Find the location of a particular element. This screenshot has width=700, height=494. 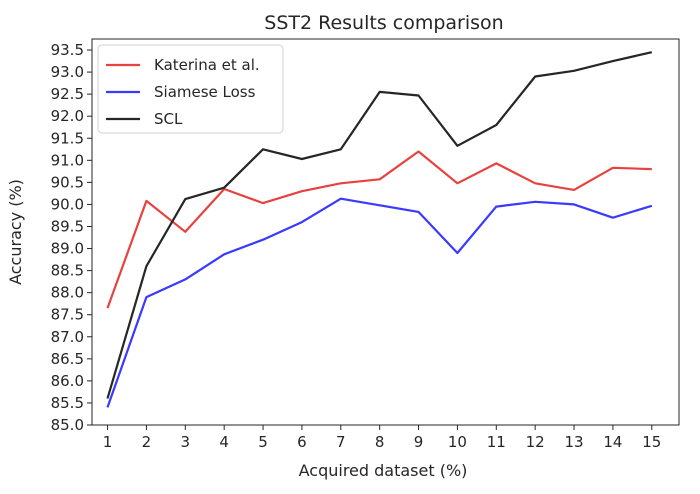

legend-label-katerina-et-al: Katerina et al. is located at coordinates (207, 65).